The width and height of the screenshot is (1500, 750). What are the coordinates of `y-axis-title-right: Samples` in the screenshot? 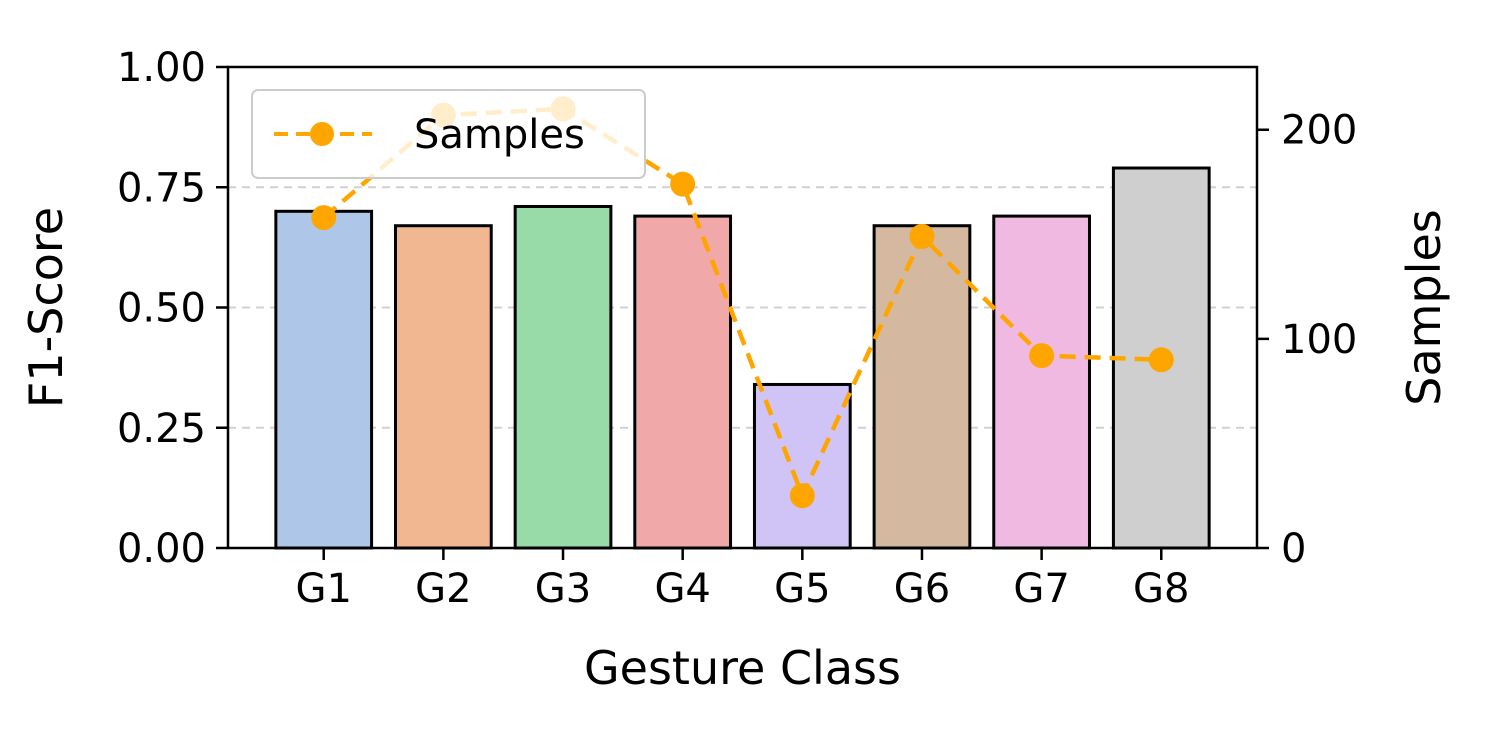 It's located at (1424, 307).